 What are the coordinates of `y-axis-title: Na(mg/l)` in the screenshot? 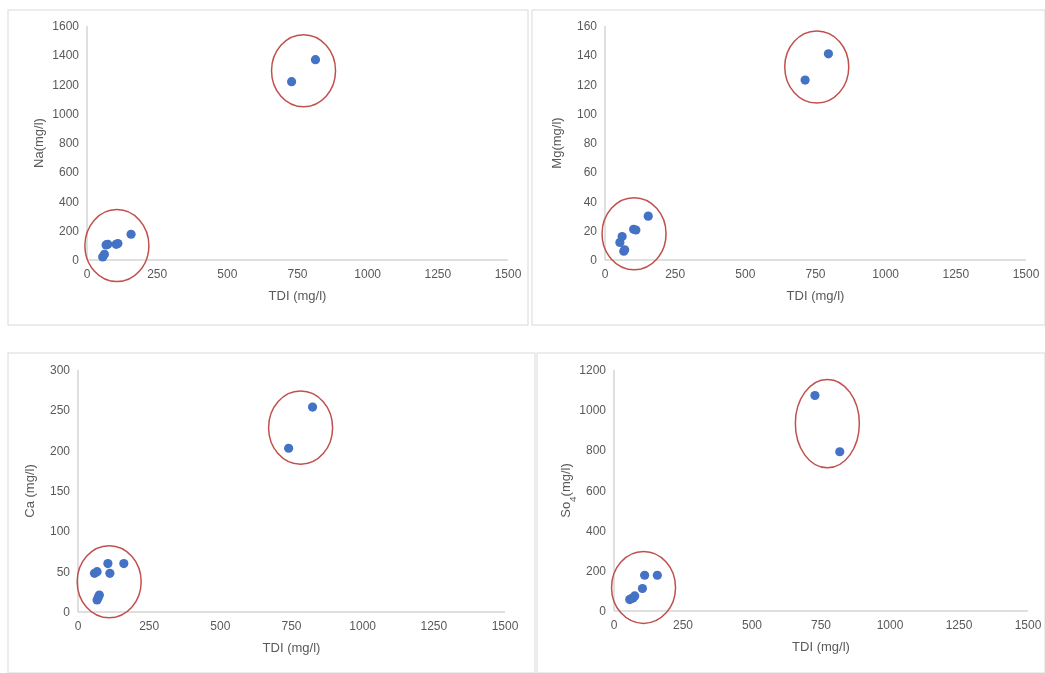 It's located at (38, 143).